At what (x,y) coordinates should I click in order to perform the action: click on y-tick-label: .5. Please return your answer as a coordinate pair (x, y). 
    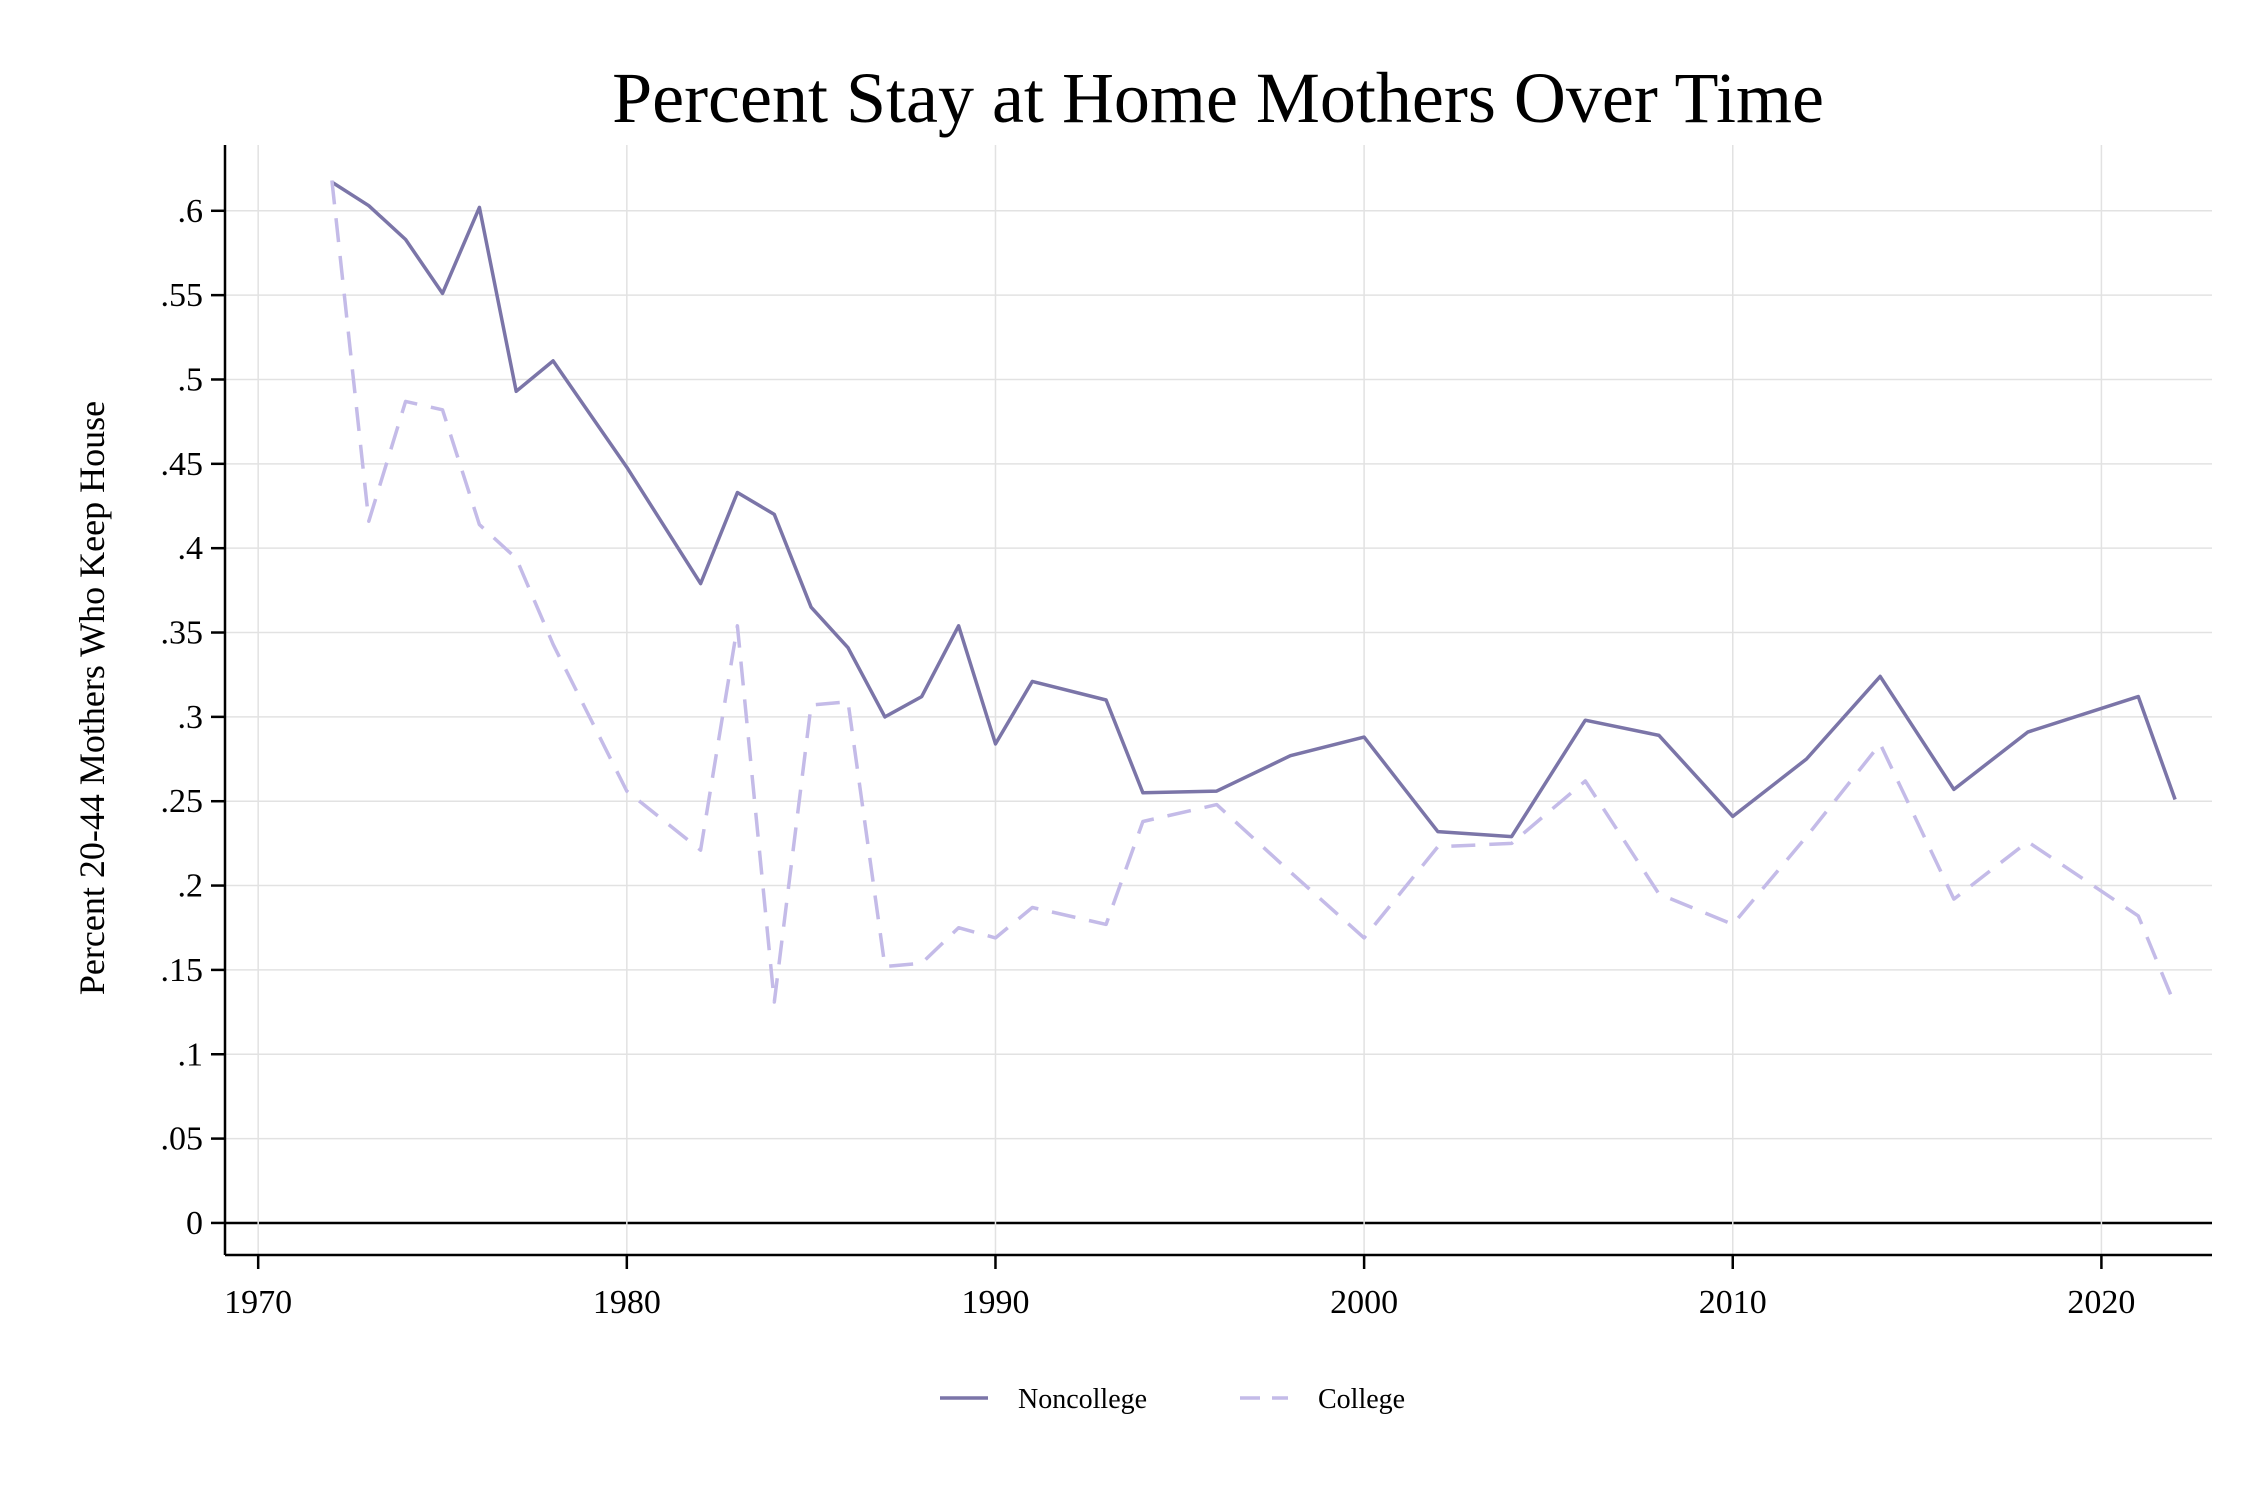
    Looking at the image, I should click on (191, 379).